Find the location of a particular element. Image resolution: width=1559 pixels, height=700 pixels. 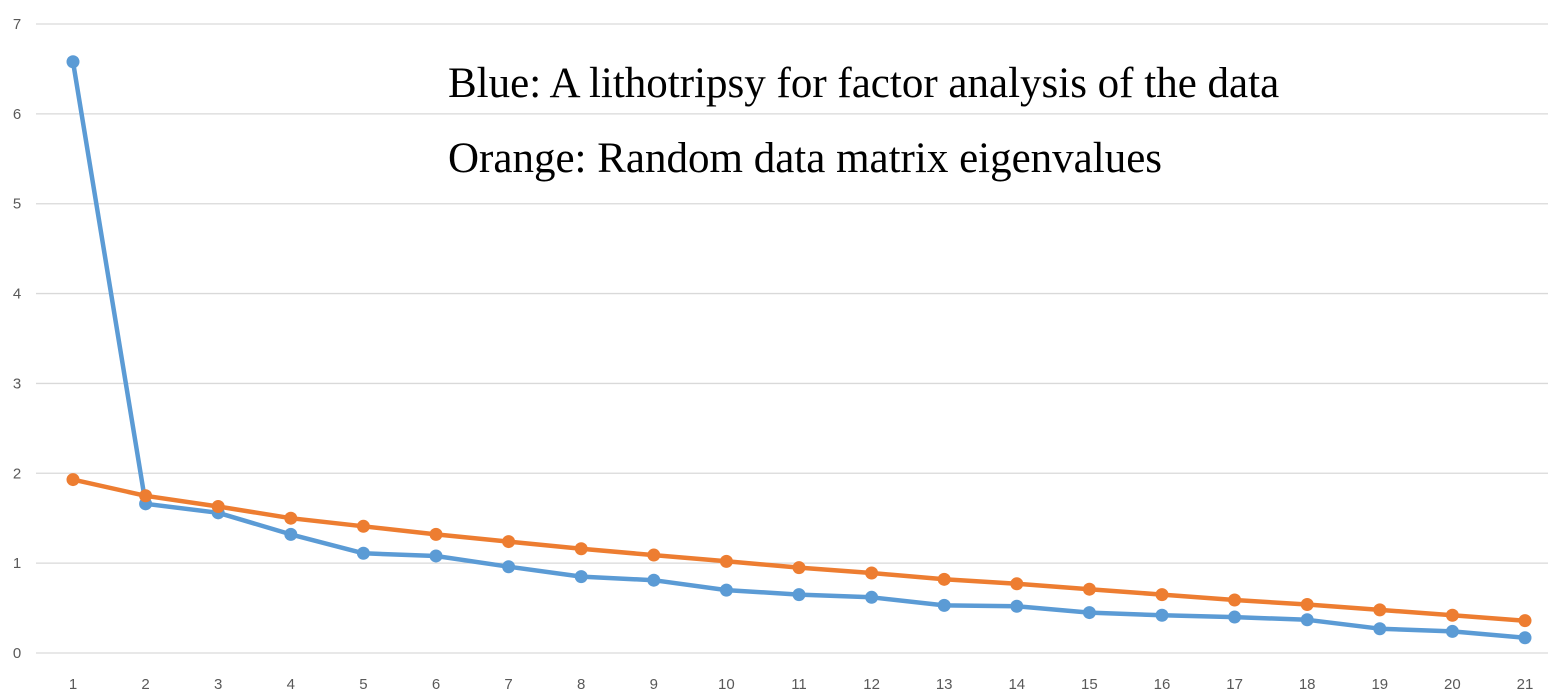

x-tick-label: 1 is located at coordinates (73, 684).